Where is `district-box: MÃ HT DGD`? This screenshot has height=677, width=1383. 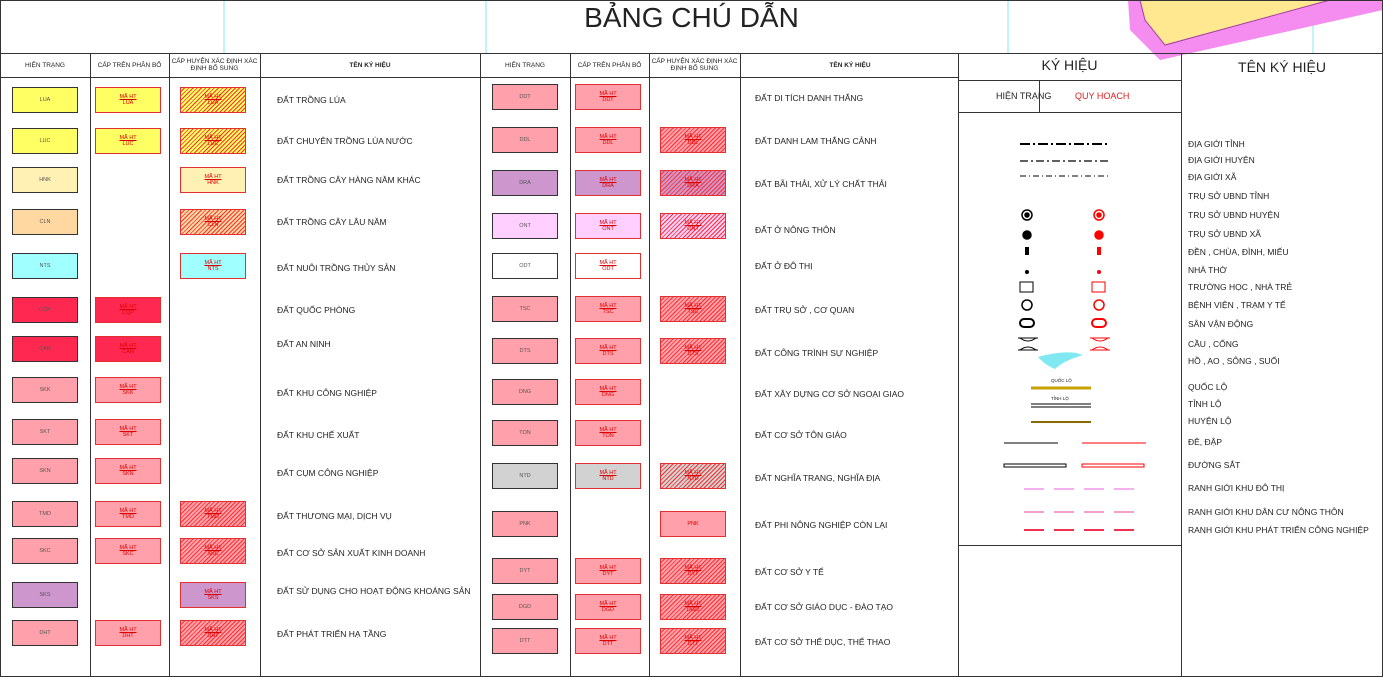 district-box: MÃ HT DGD is located at coordinates (693, 607).